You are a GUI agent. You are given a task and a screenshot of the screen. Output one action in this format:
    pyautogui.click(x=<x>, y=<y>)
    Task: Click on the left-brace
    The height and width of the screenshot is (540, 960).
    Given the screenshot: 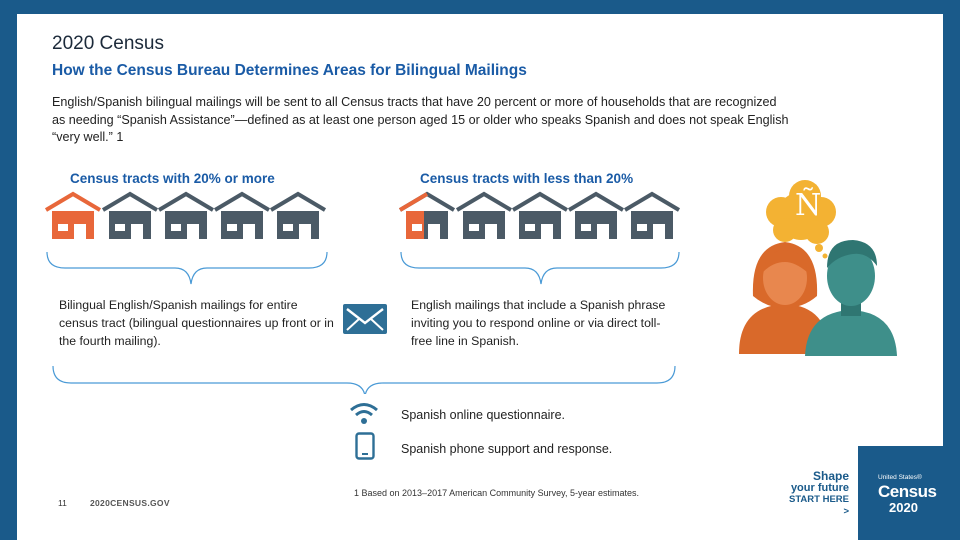 What is the action you would take?
    pyautogui.click(x=187, y=268)
    